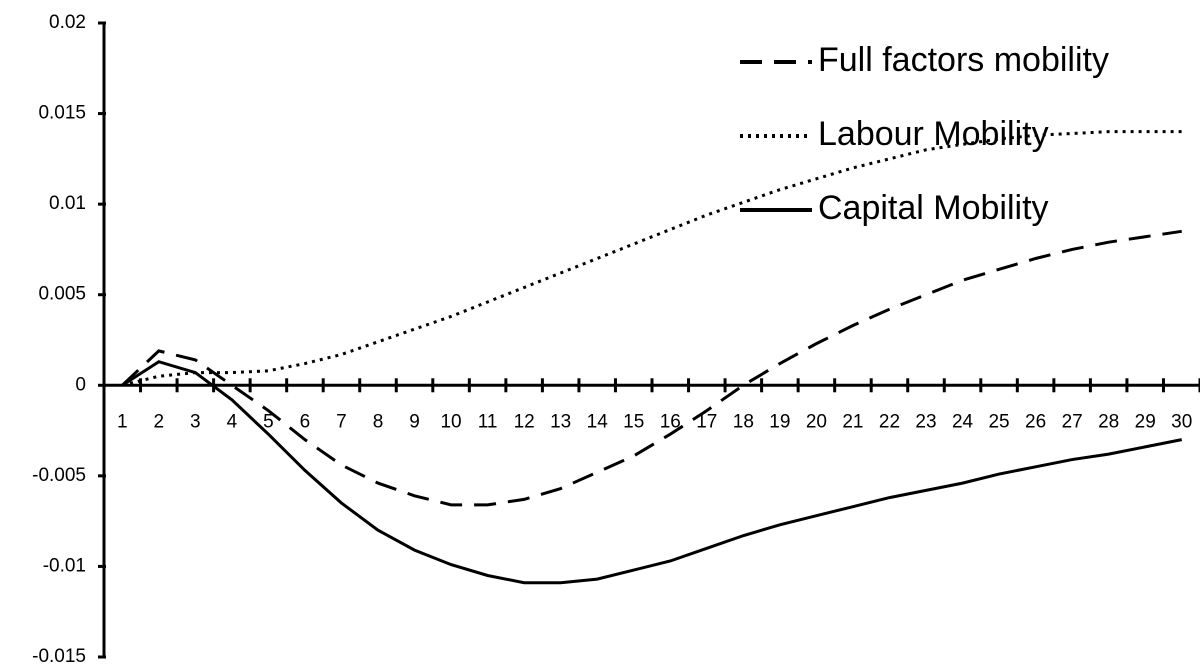  Describe the element at coordinates (598, 421) in the screenshot. I see `x-tick-label: 14` at that location.